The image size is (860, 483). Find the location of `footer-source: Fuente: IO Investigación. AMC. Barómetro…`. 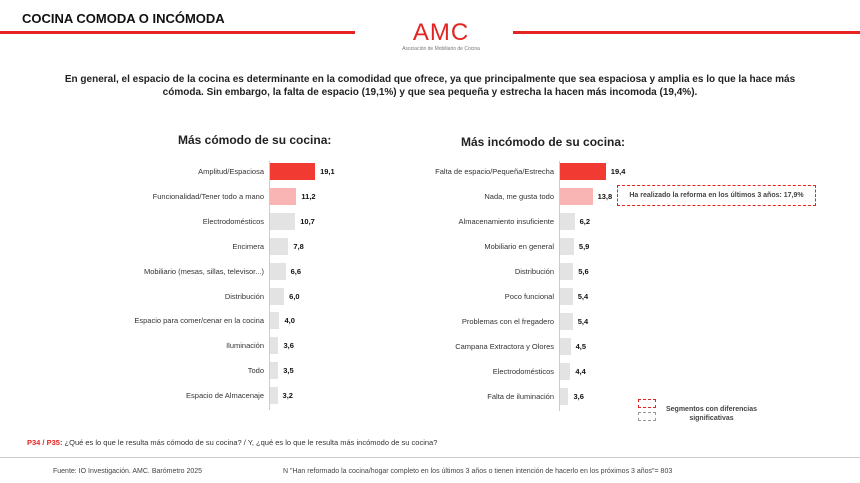

footer-source: Fuente: IO Investigación. AMC. Barómetro… is located at coordinates (128, 471).